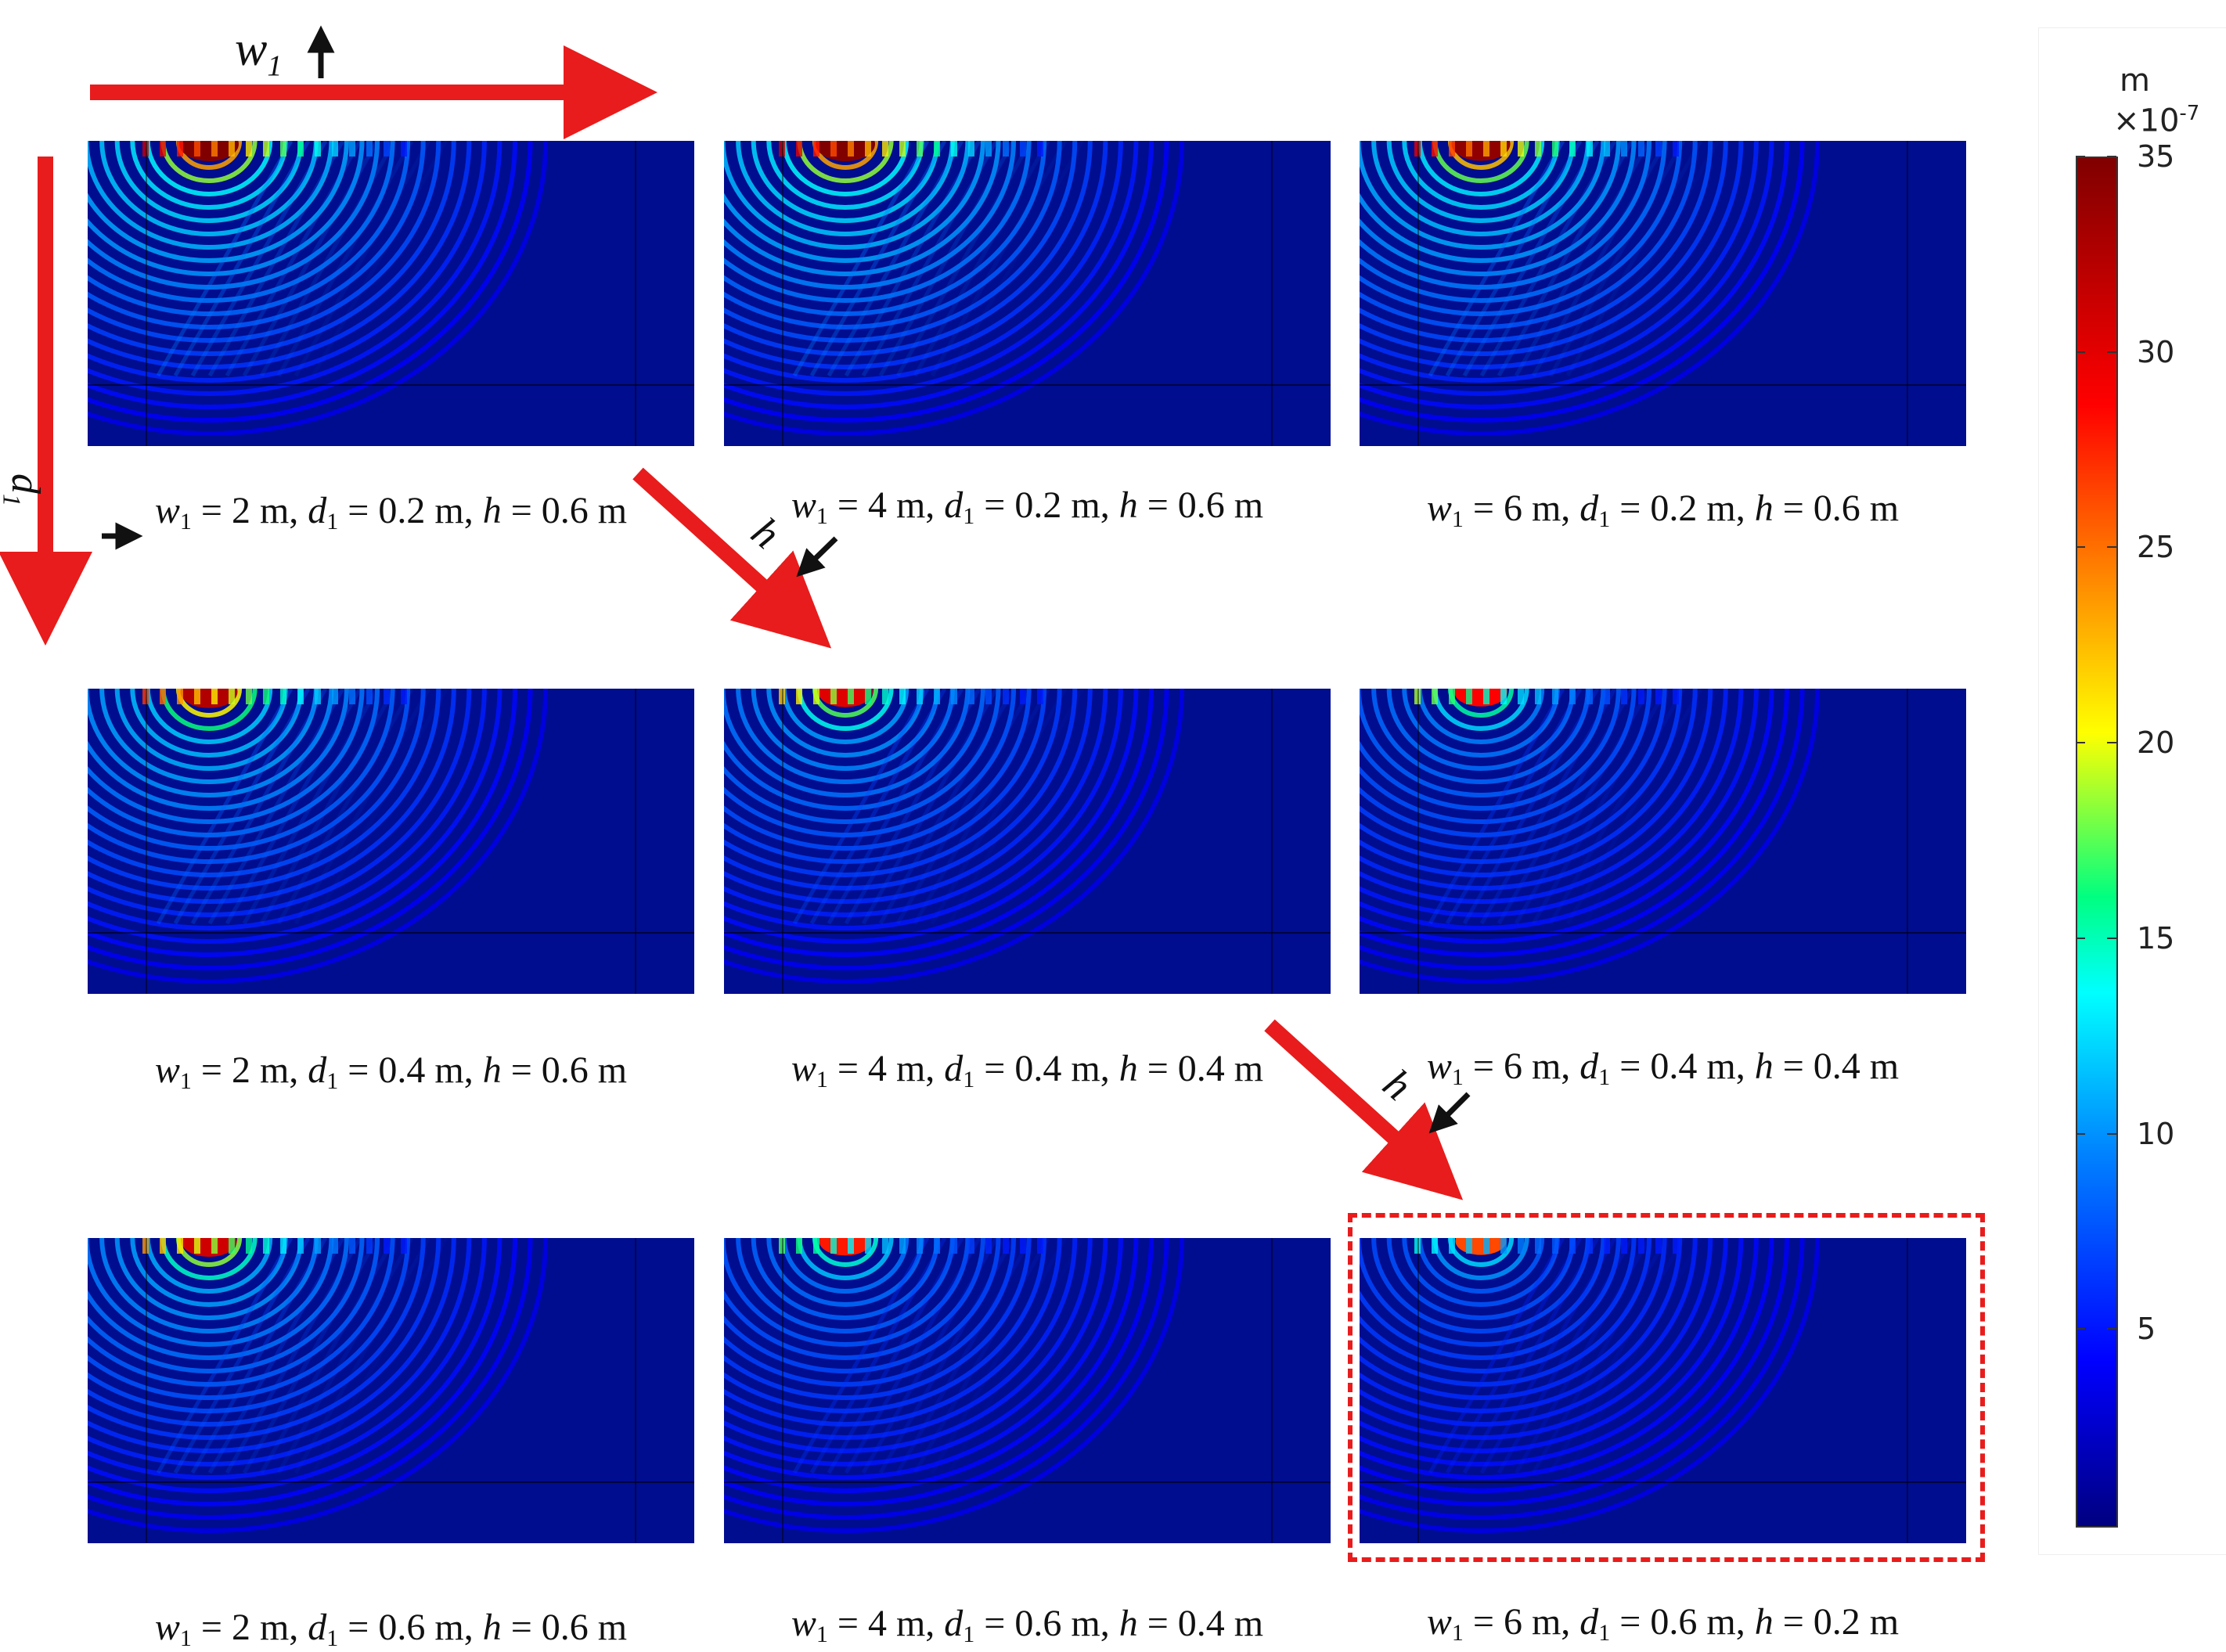 The image size is (2226, 1652). I want to click on source-hotspot, so click(1481, 698).